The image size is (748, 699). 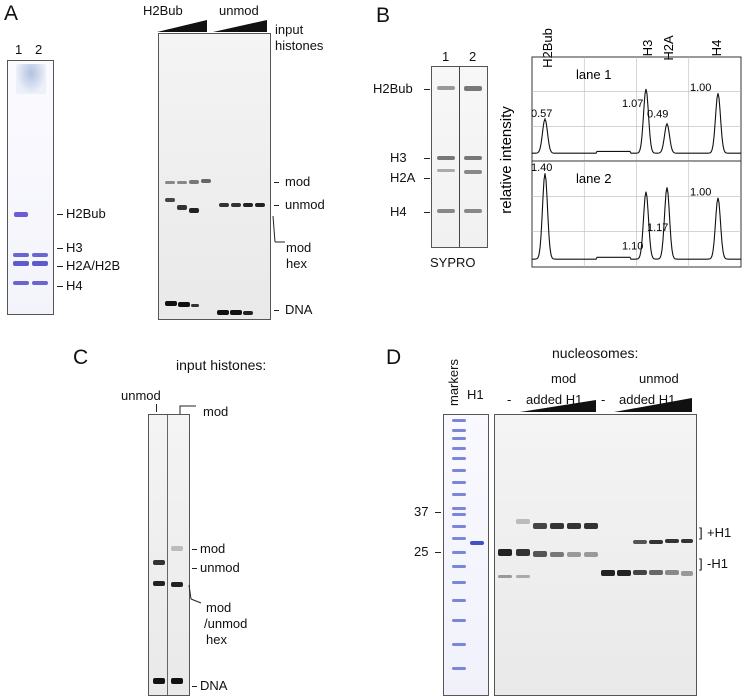 What do you see at coordinates (595, 555) in the screenshot?
I see `d-lanes` at bounding box center [595, 555].